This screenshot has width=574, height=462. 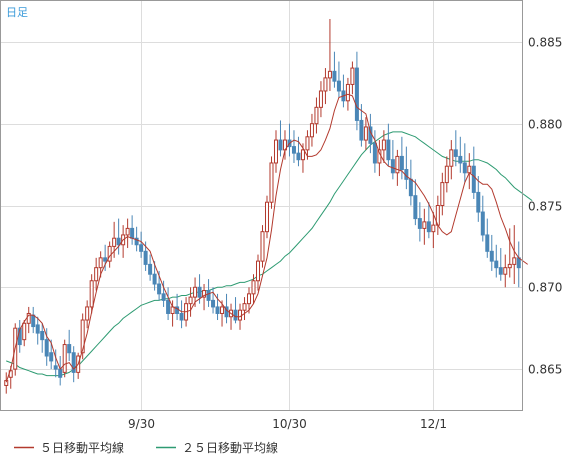 What do you see at coordinates (82, 447) in the screenshot?
I see `legend-label: ５日移動平均線` at bounding box center [82, 447].